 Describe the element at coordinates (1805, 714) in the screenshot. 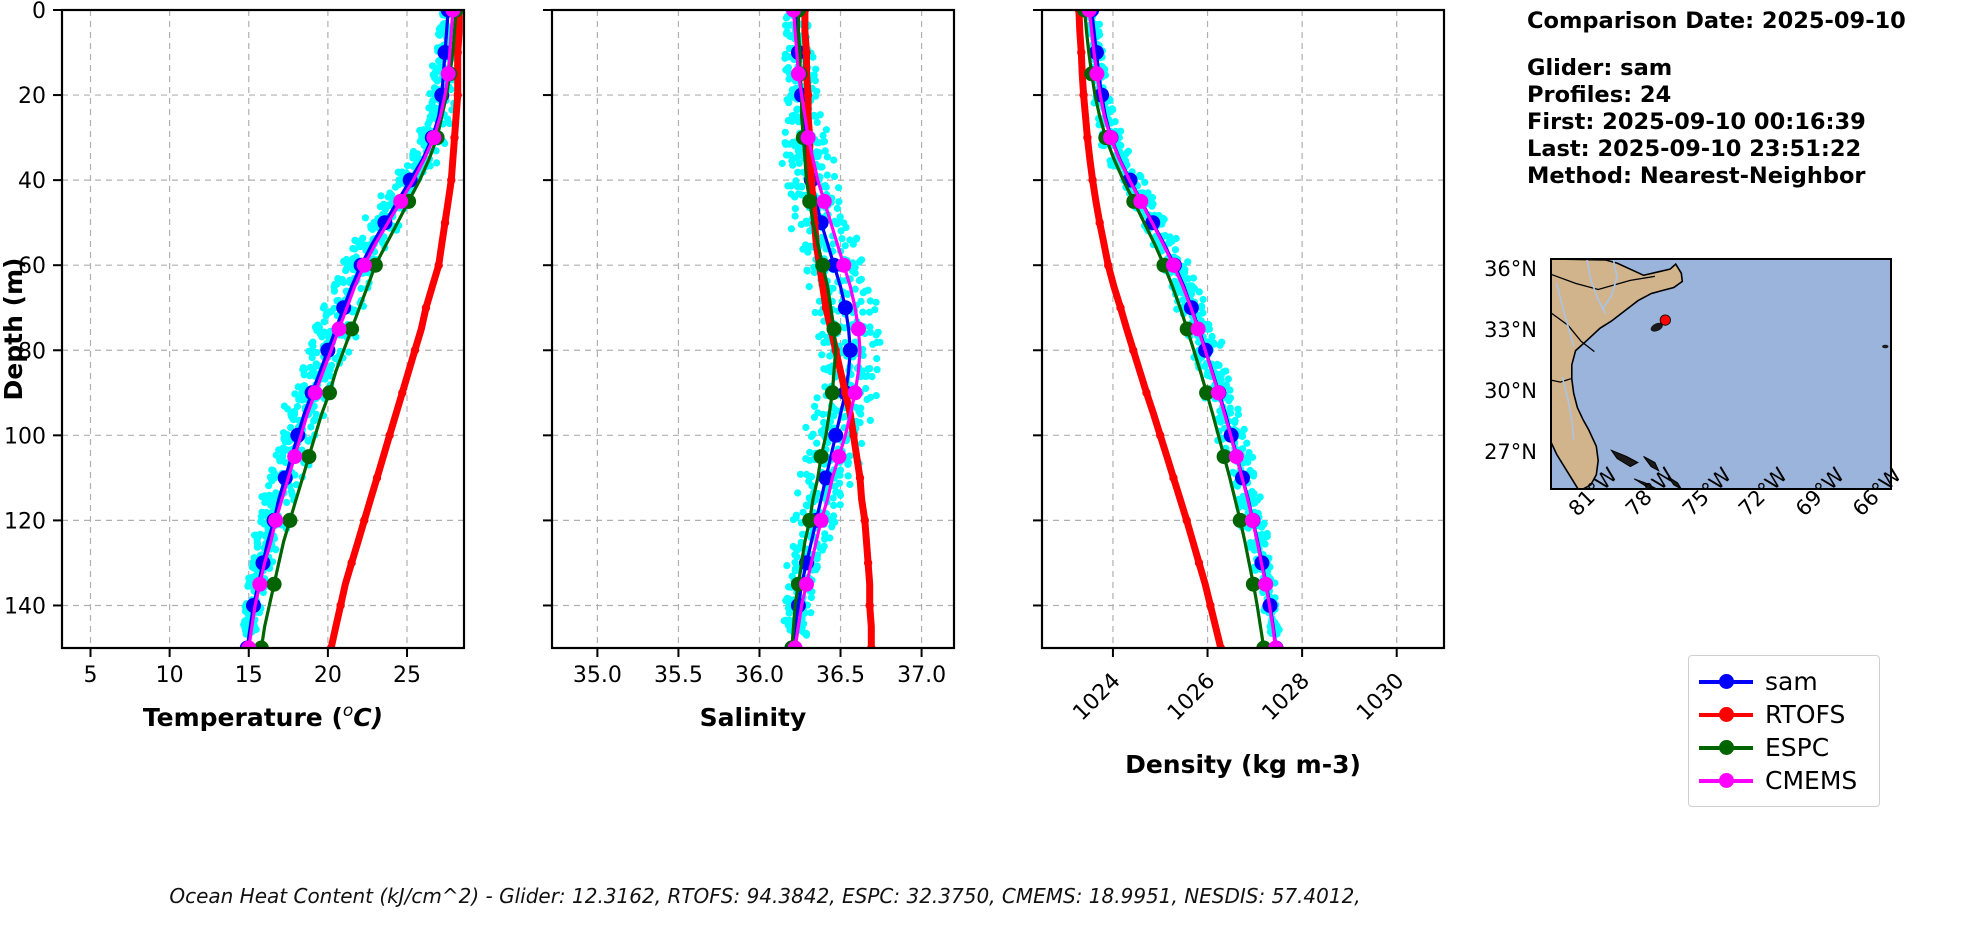

I see `legend-label: RTOFS` at that location.